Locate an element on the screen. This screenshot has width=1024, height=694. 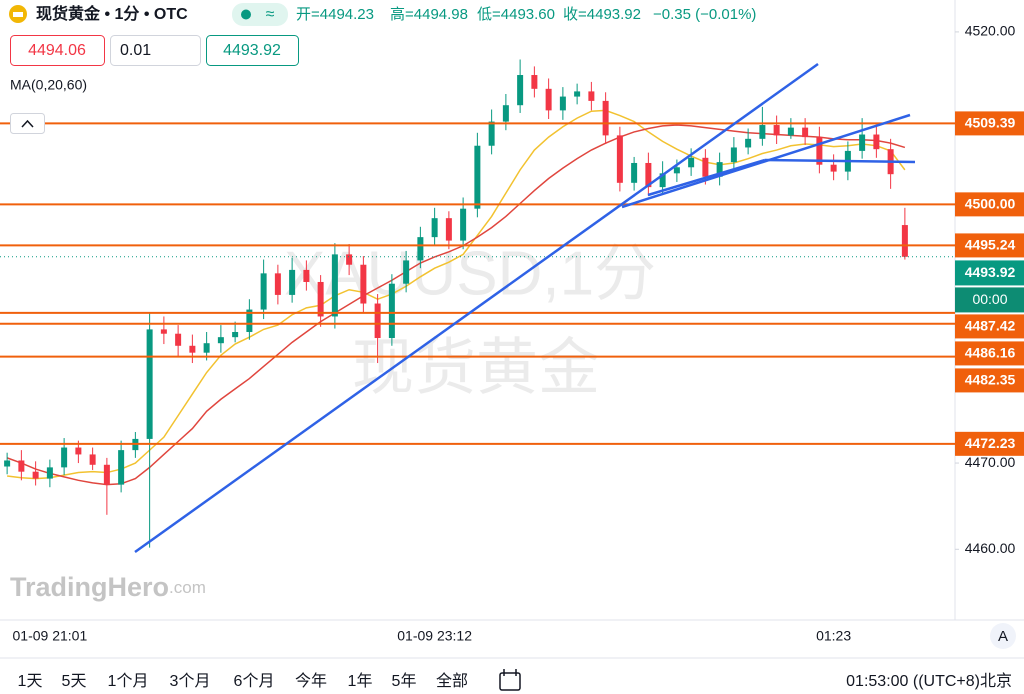
symbol-title: 现货黄金 • 1分 • OTC is located at coordinates (112, 13).